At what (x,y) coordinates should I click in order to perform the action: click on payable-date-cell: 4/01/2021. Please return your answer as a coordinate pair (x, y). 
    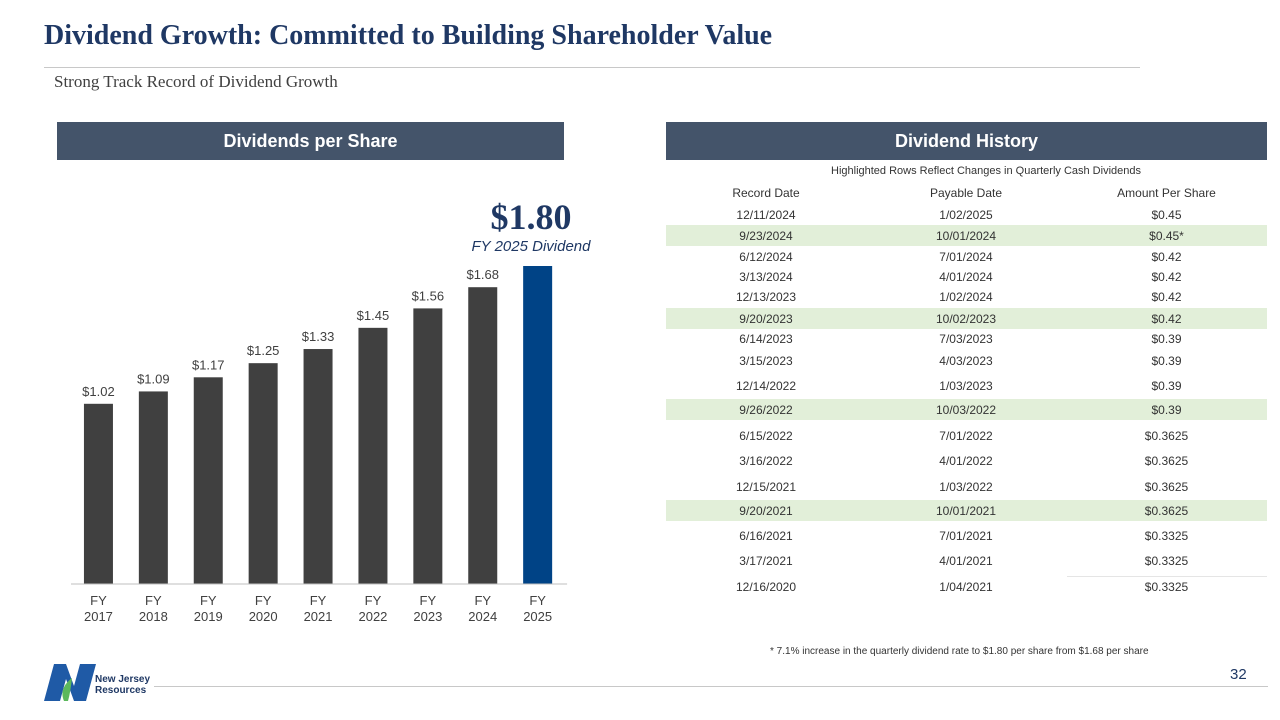
    Looking at the image, I should click on (966, 560).